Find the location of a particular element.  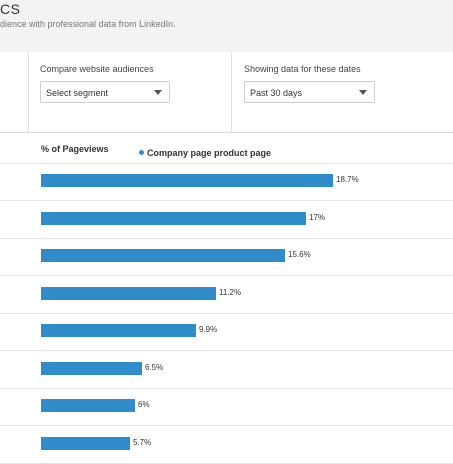

bar-value-label: 5.7% is located at coordinates (142, 442).